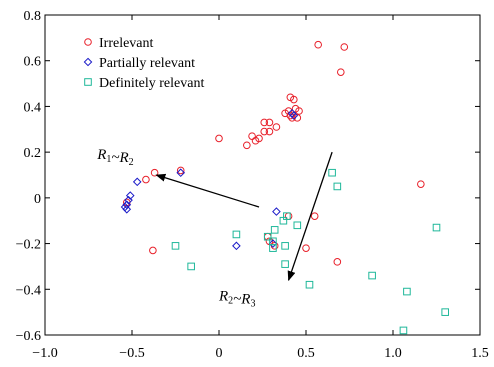 The width and height of the screenshot is (494, 367). What do you see at coordinates (88, 62) in the screenshot?
I see `legend-marker-partially-relevant` at bounding box center [88, 62].